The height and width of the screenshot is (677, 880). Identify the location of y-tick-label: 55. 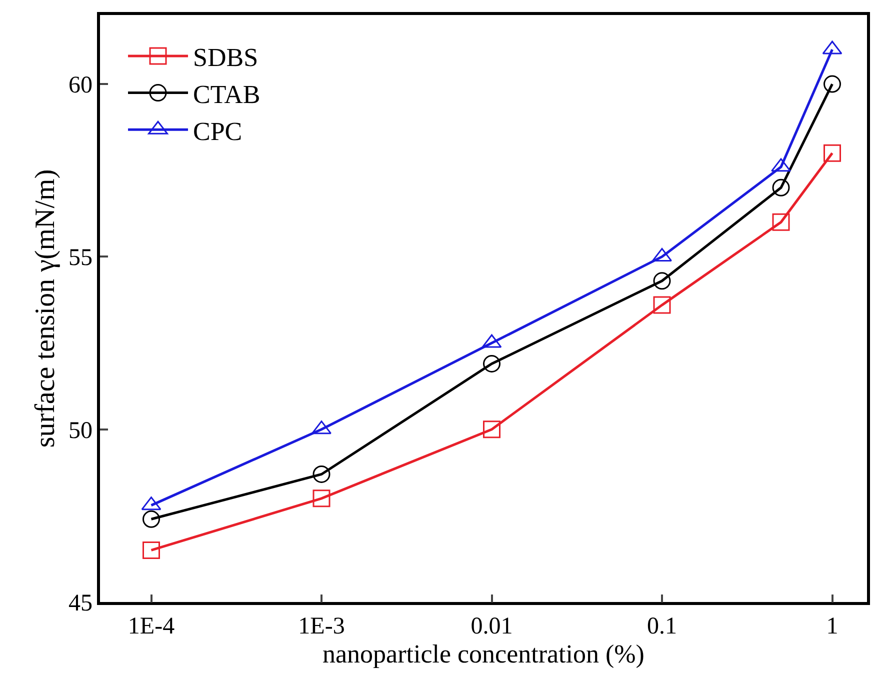
(80, 258).